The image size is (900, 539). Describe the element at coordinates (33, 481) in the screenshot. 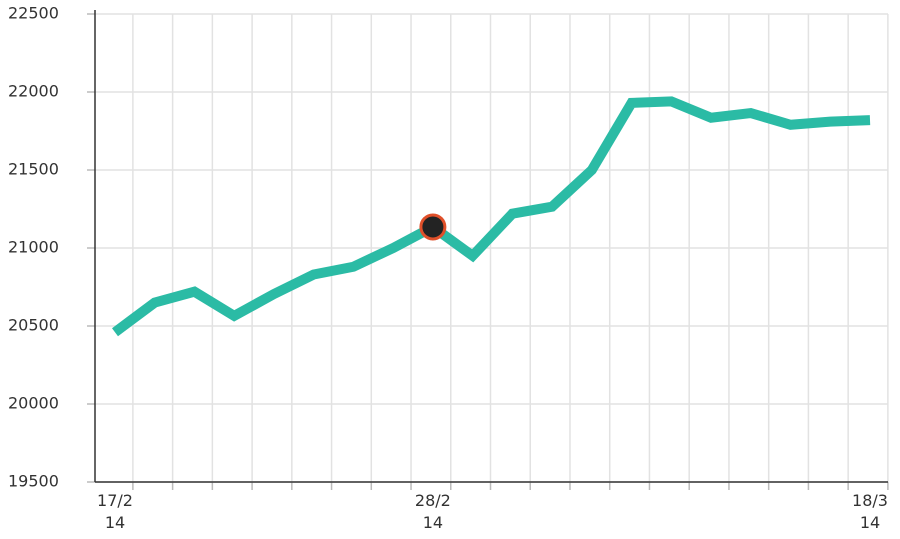

I see `y-tick-label: 19500` at that location.